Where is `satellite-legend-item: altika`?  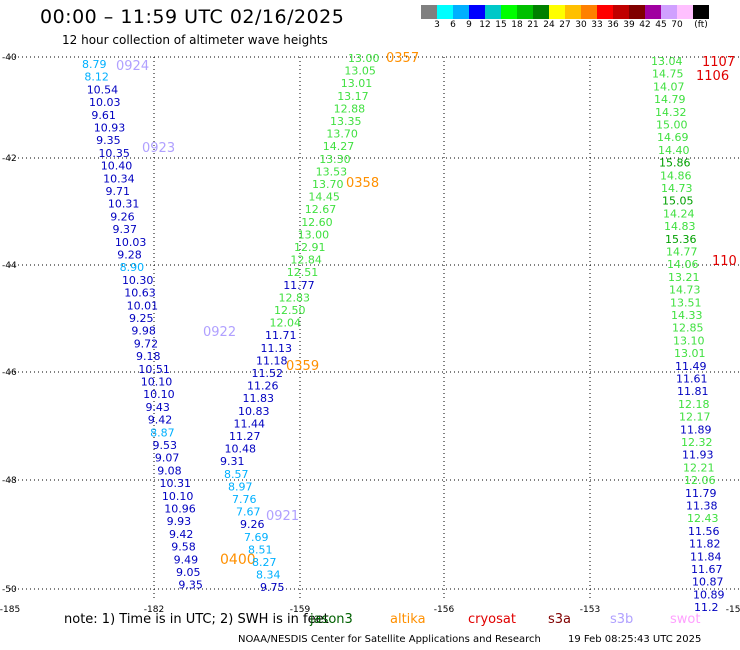
satellite-legend-item: altika is located at coordinates (408, 619).